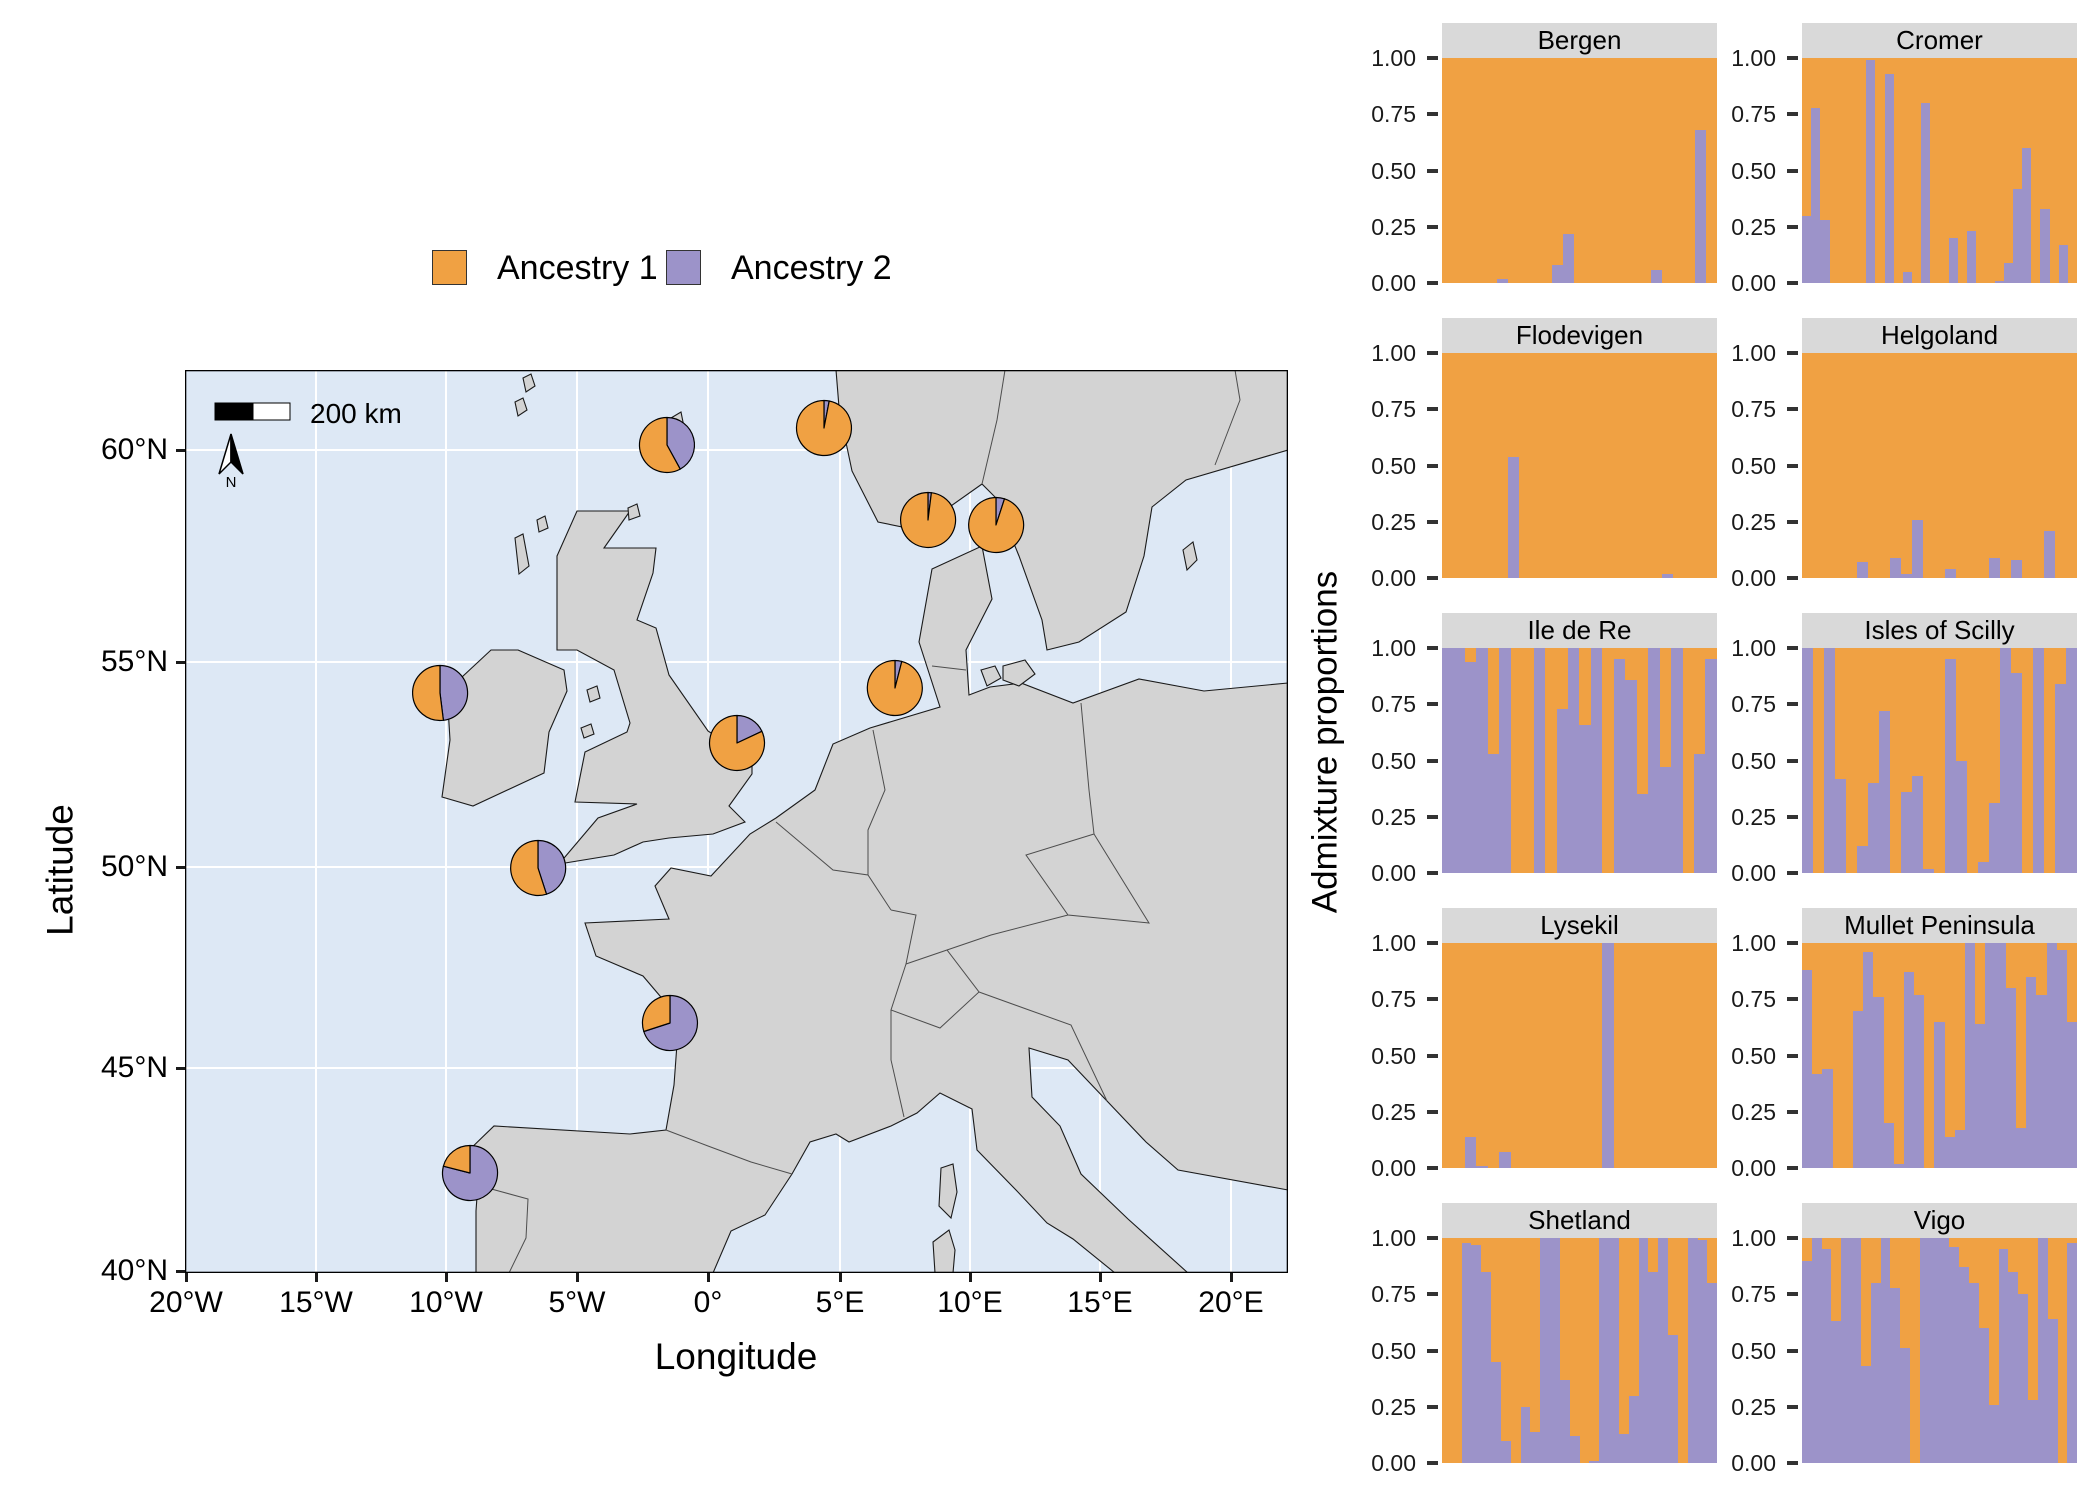 This screenshot has width=2100, height=1500. What do you see at coordinates (670, 1023) in the screenshot?
I see `pie-ile-de-re` at bounding box center [670, 1023].